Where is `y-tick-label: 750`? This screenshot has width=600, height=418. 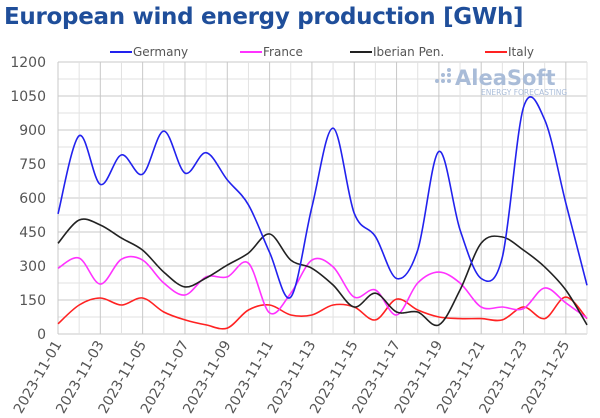
y-tick-label: 750 is located at coordinates (32, 165).